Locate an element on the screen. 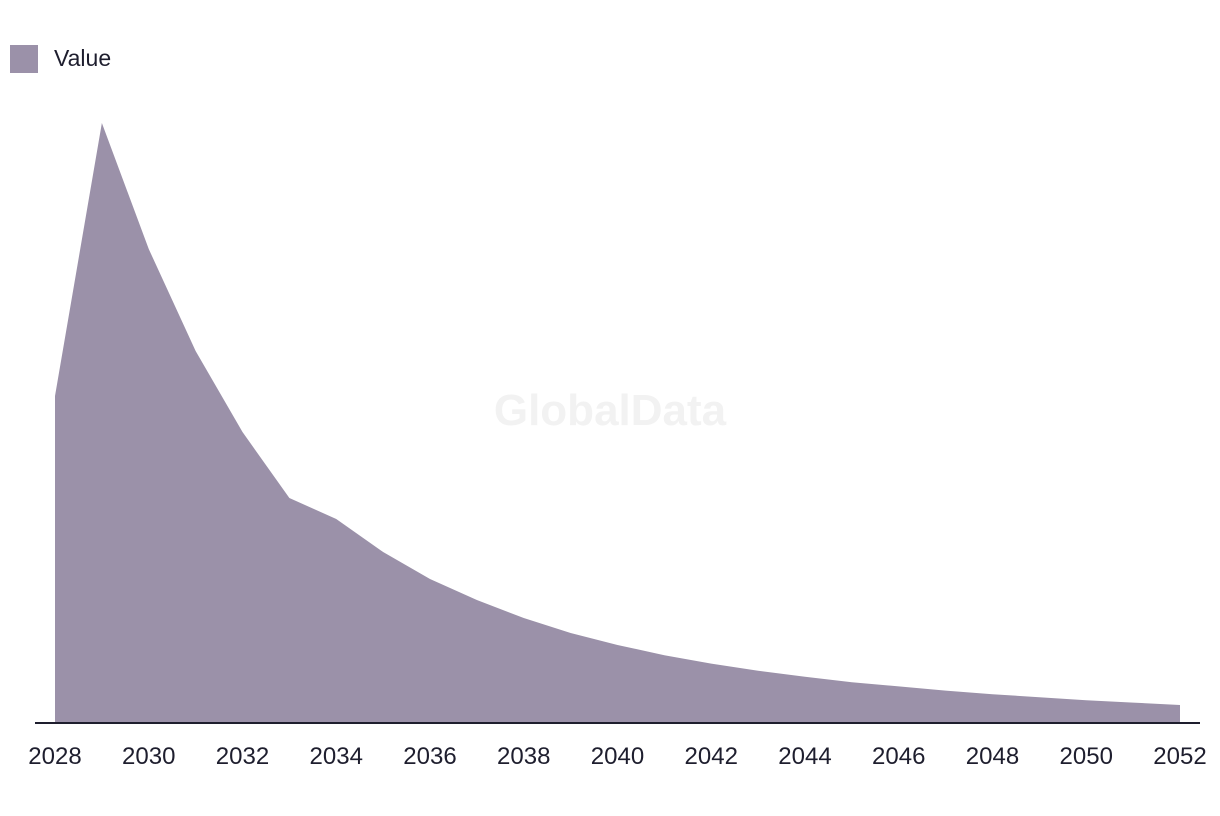 Image resolution: width=1220 pixels, height=816 pixels. data-point-2050 is located at coordinates (1086, 700).